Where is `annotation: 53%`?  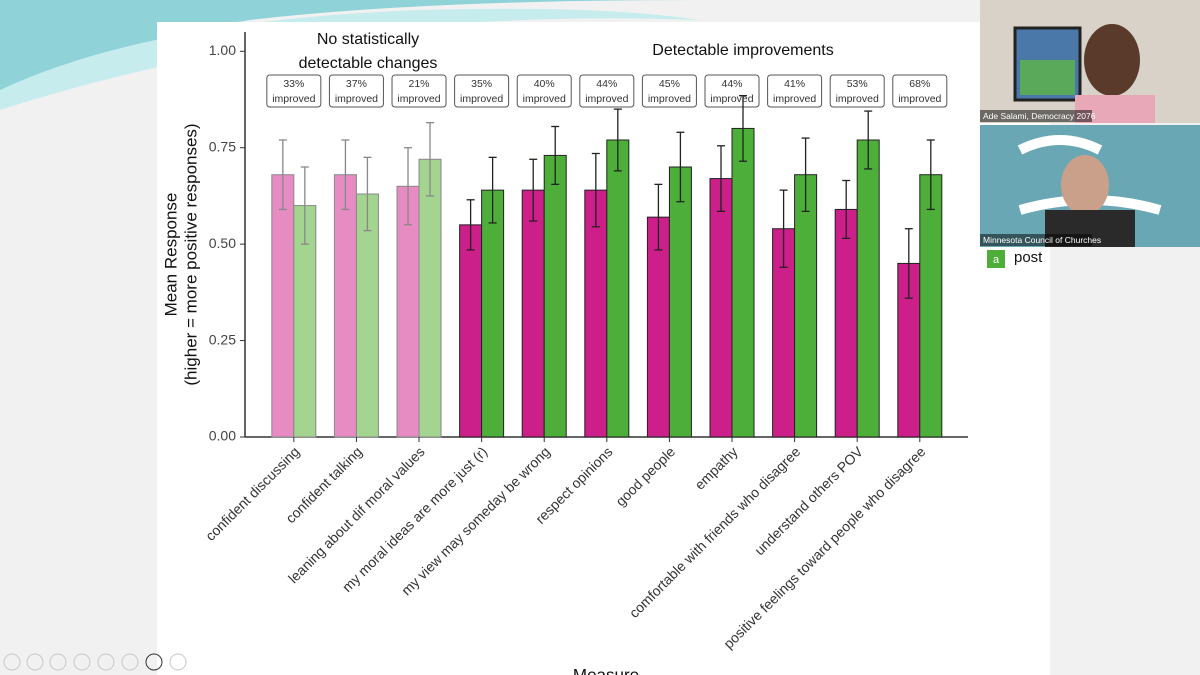 annotation: 53% is located at coordinates (857, 84).